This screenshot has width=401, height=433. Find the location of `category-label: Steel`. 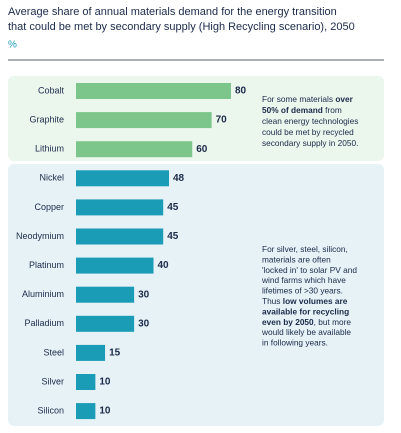

category-label: Steel is located at coordinates (53, 352).